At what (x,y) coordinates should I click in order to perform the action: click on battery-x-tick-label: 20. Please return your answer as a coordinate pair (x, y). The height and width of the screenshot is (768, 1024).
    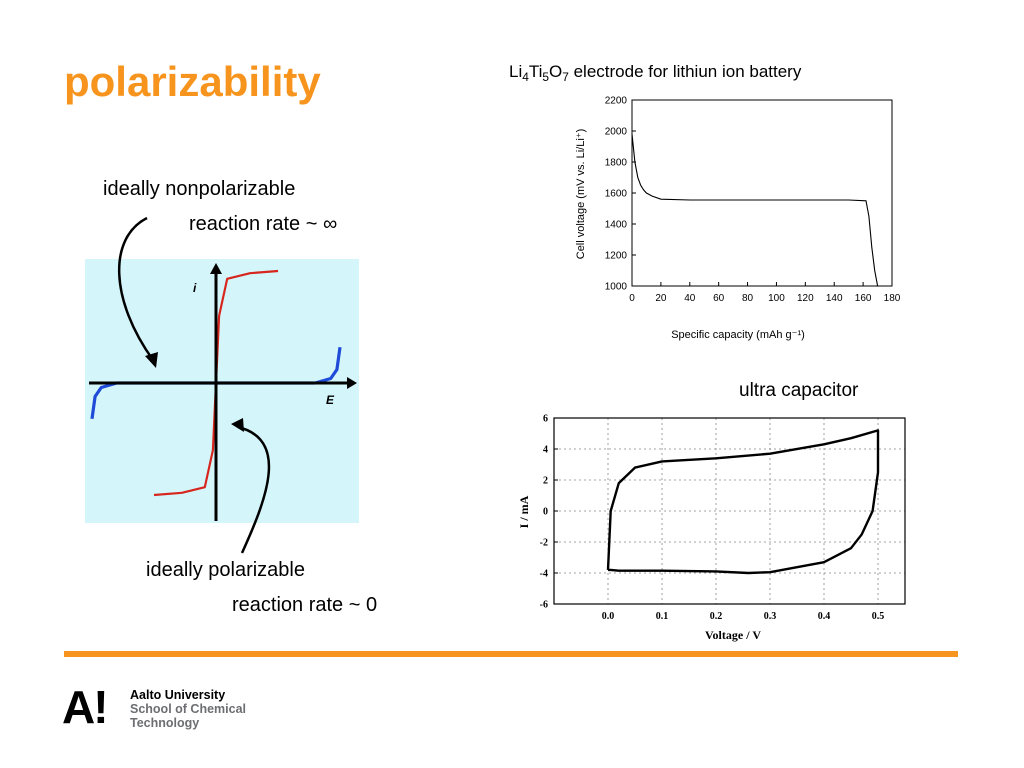
    Looking at the image, I should click on (661, 298).